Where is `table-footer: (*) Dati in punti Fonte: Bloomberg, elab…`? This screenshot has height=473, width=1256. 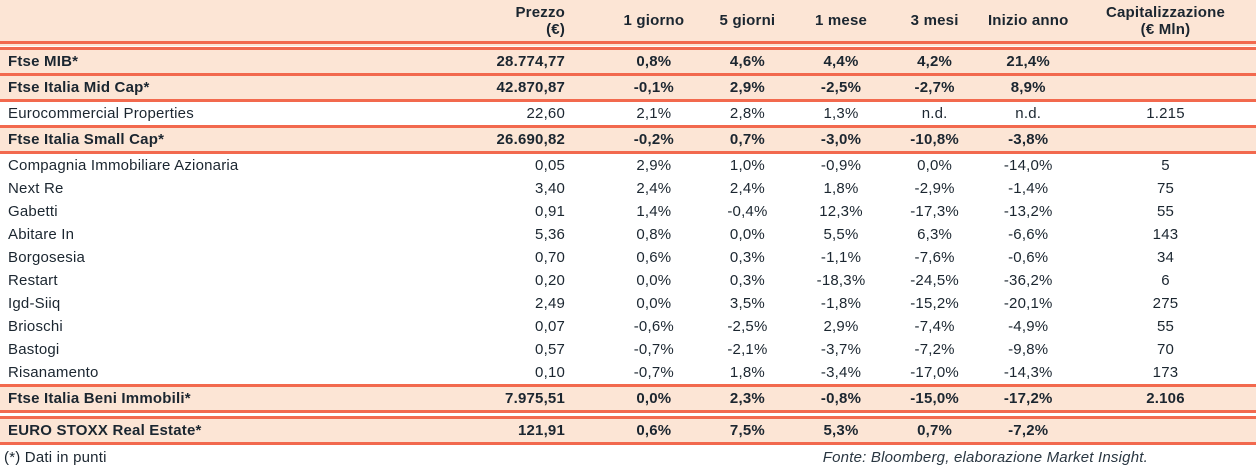
table-footer: (*) Dati in punti Fonte: Bloomberg, elab… is located at coordinates (628, 455).